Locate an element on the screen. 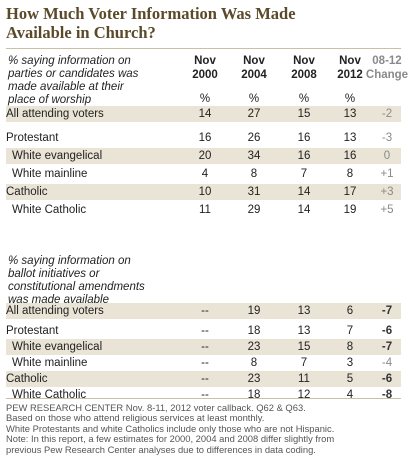 The height and width of the screenshot is (462, 411). change-cell: -8 is located at coordinates (387, 395).